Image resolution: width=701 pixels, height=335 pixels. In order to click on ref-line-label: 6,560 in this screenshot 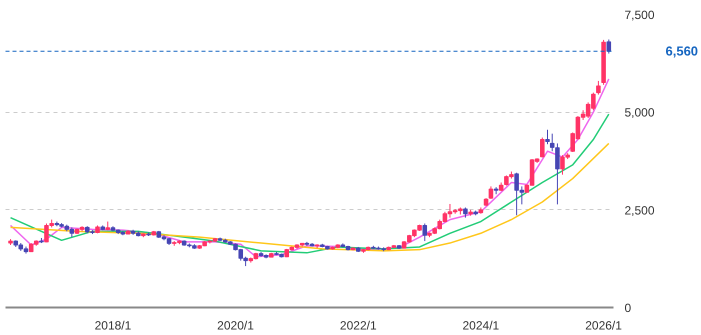, I will do `click(682, 51)`.